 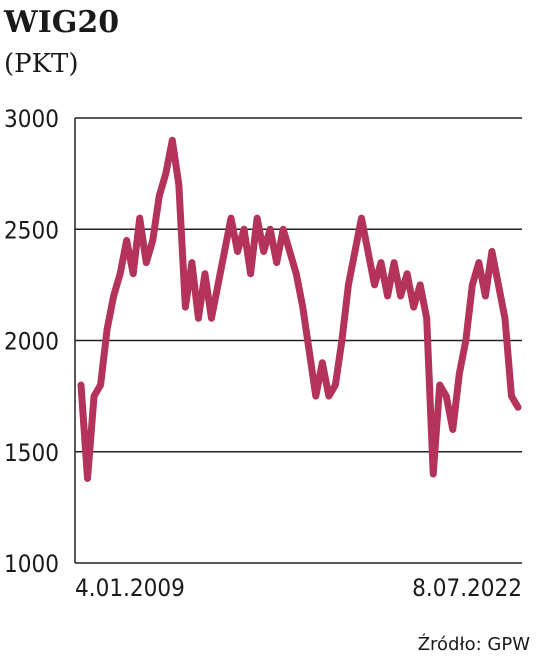 I want to click on y-tick-label: 1500, so click(x=31, y=453).